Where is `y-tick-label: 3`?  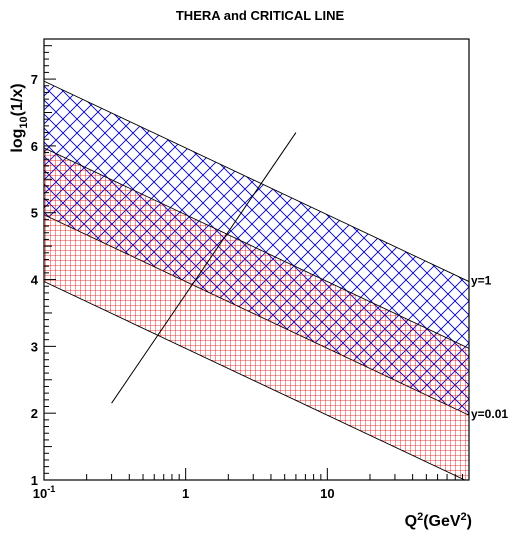 y-tick-label: 3 is located at coordinates (34, 346).